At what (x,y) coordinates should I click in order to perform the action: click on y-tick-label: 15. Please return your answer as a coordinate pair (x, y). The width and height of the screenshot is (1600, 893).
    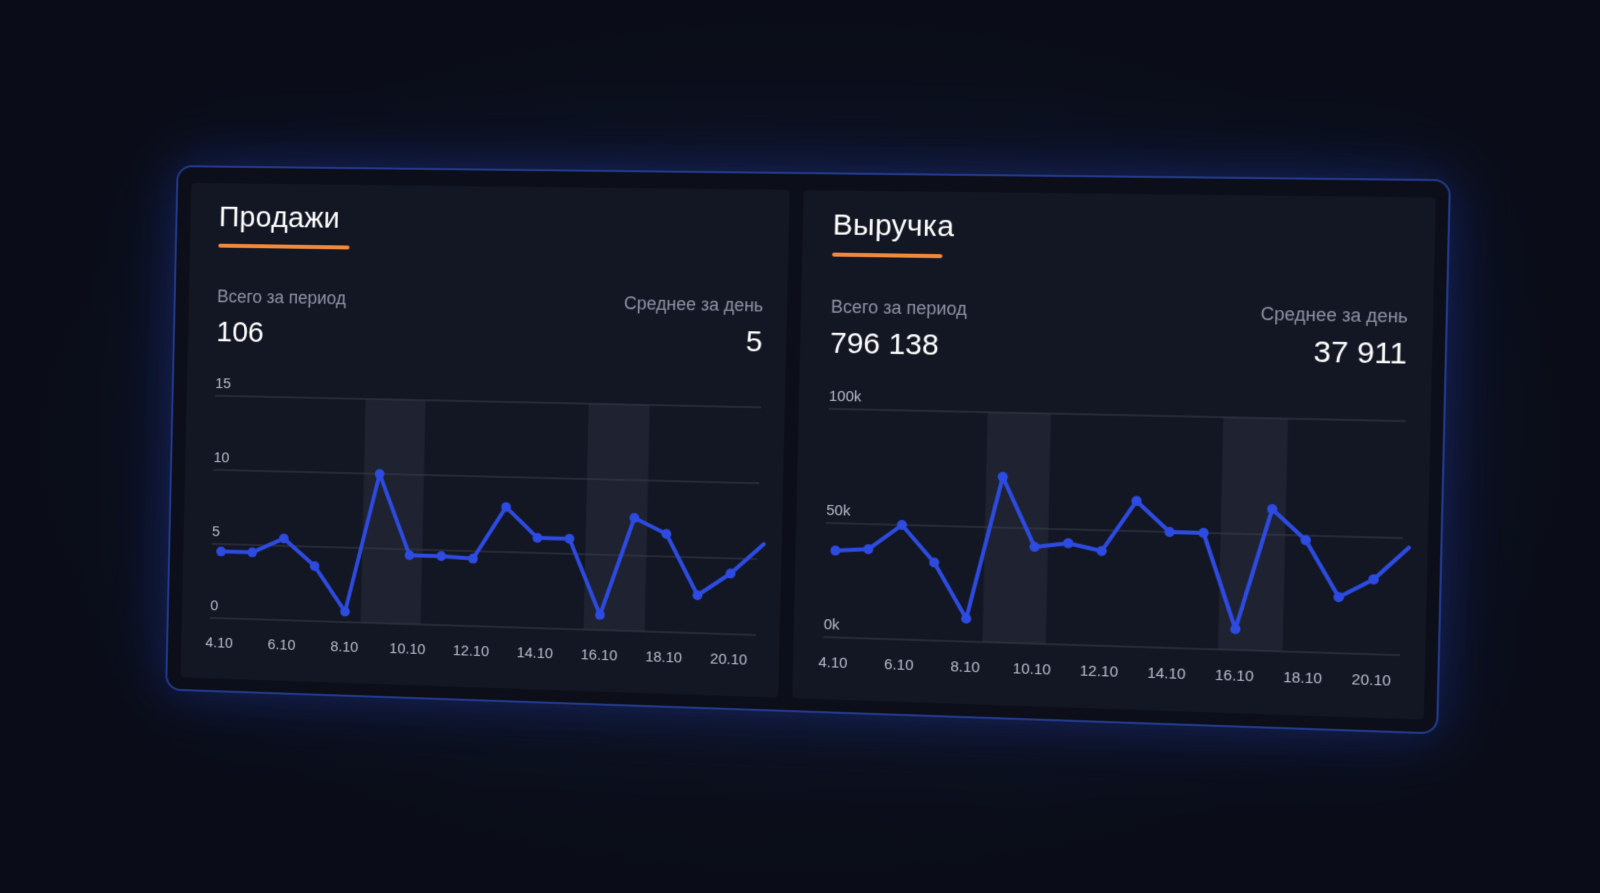
    Looking at the image, I should click on (223, 384).